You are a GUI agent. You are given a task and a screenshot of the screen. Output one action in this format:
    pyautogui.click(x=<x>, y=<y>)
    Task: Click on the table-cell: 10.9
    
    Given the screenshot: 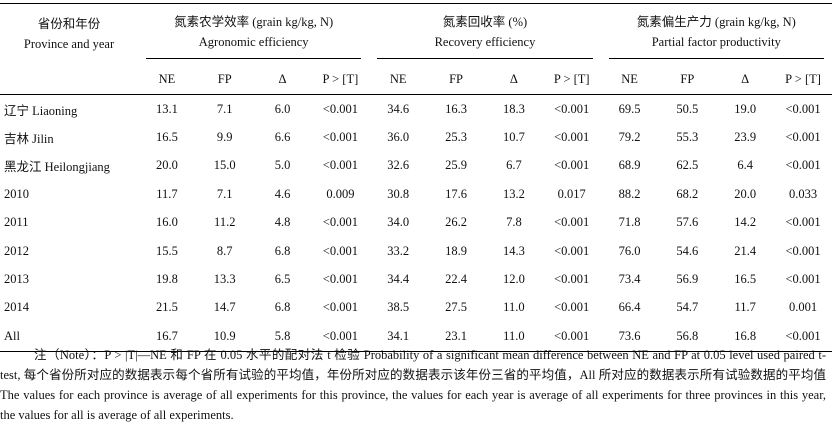 What is the action you would take?
    pyautogui.click(x=224, y=335)
    